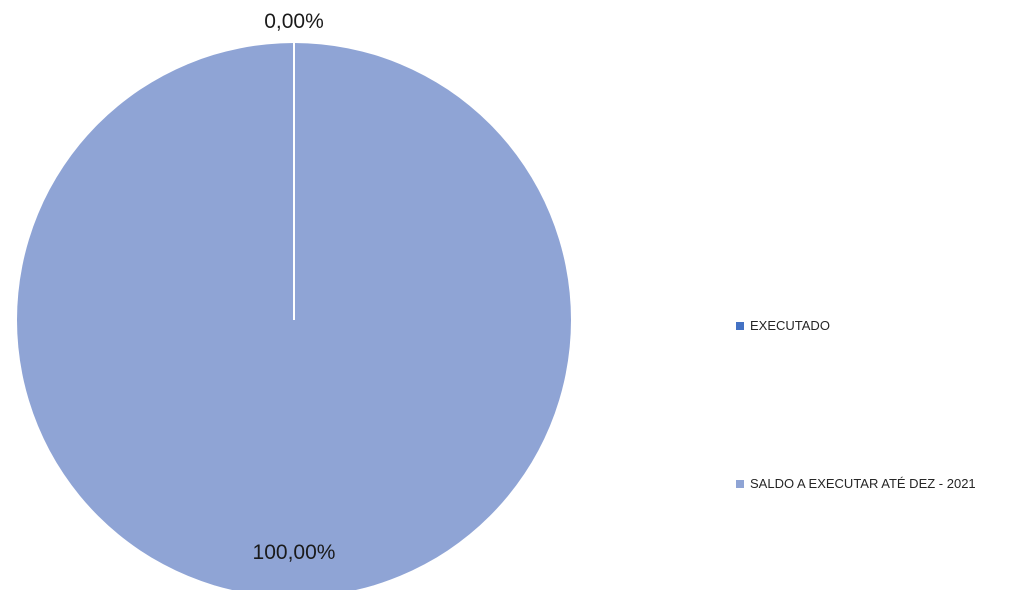 This screenshot has width=1028, height=595. Describe the element at coordinates (294, 287) in the screenshot. I see `data-labels: 0,00% 100,00%` at that location.